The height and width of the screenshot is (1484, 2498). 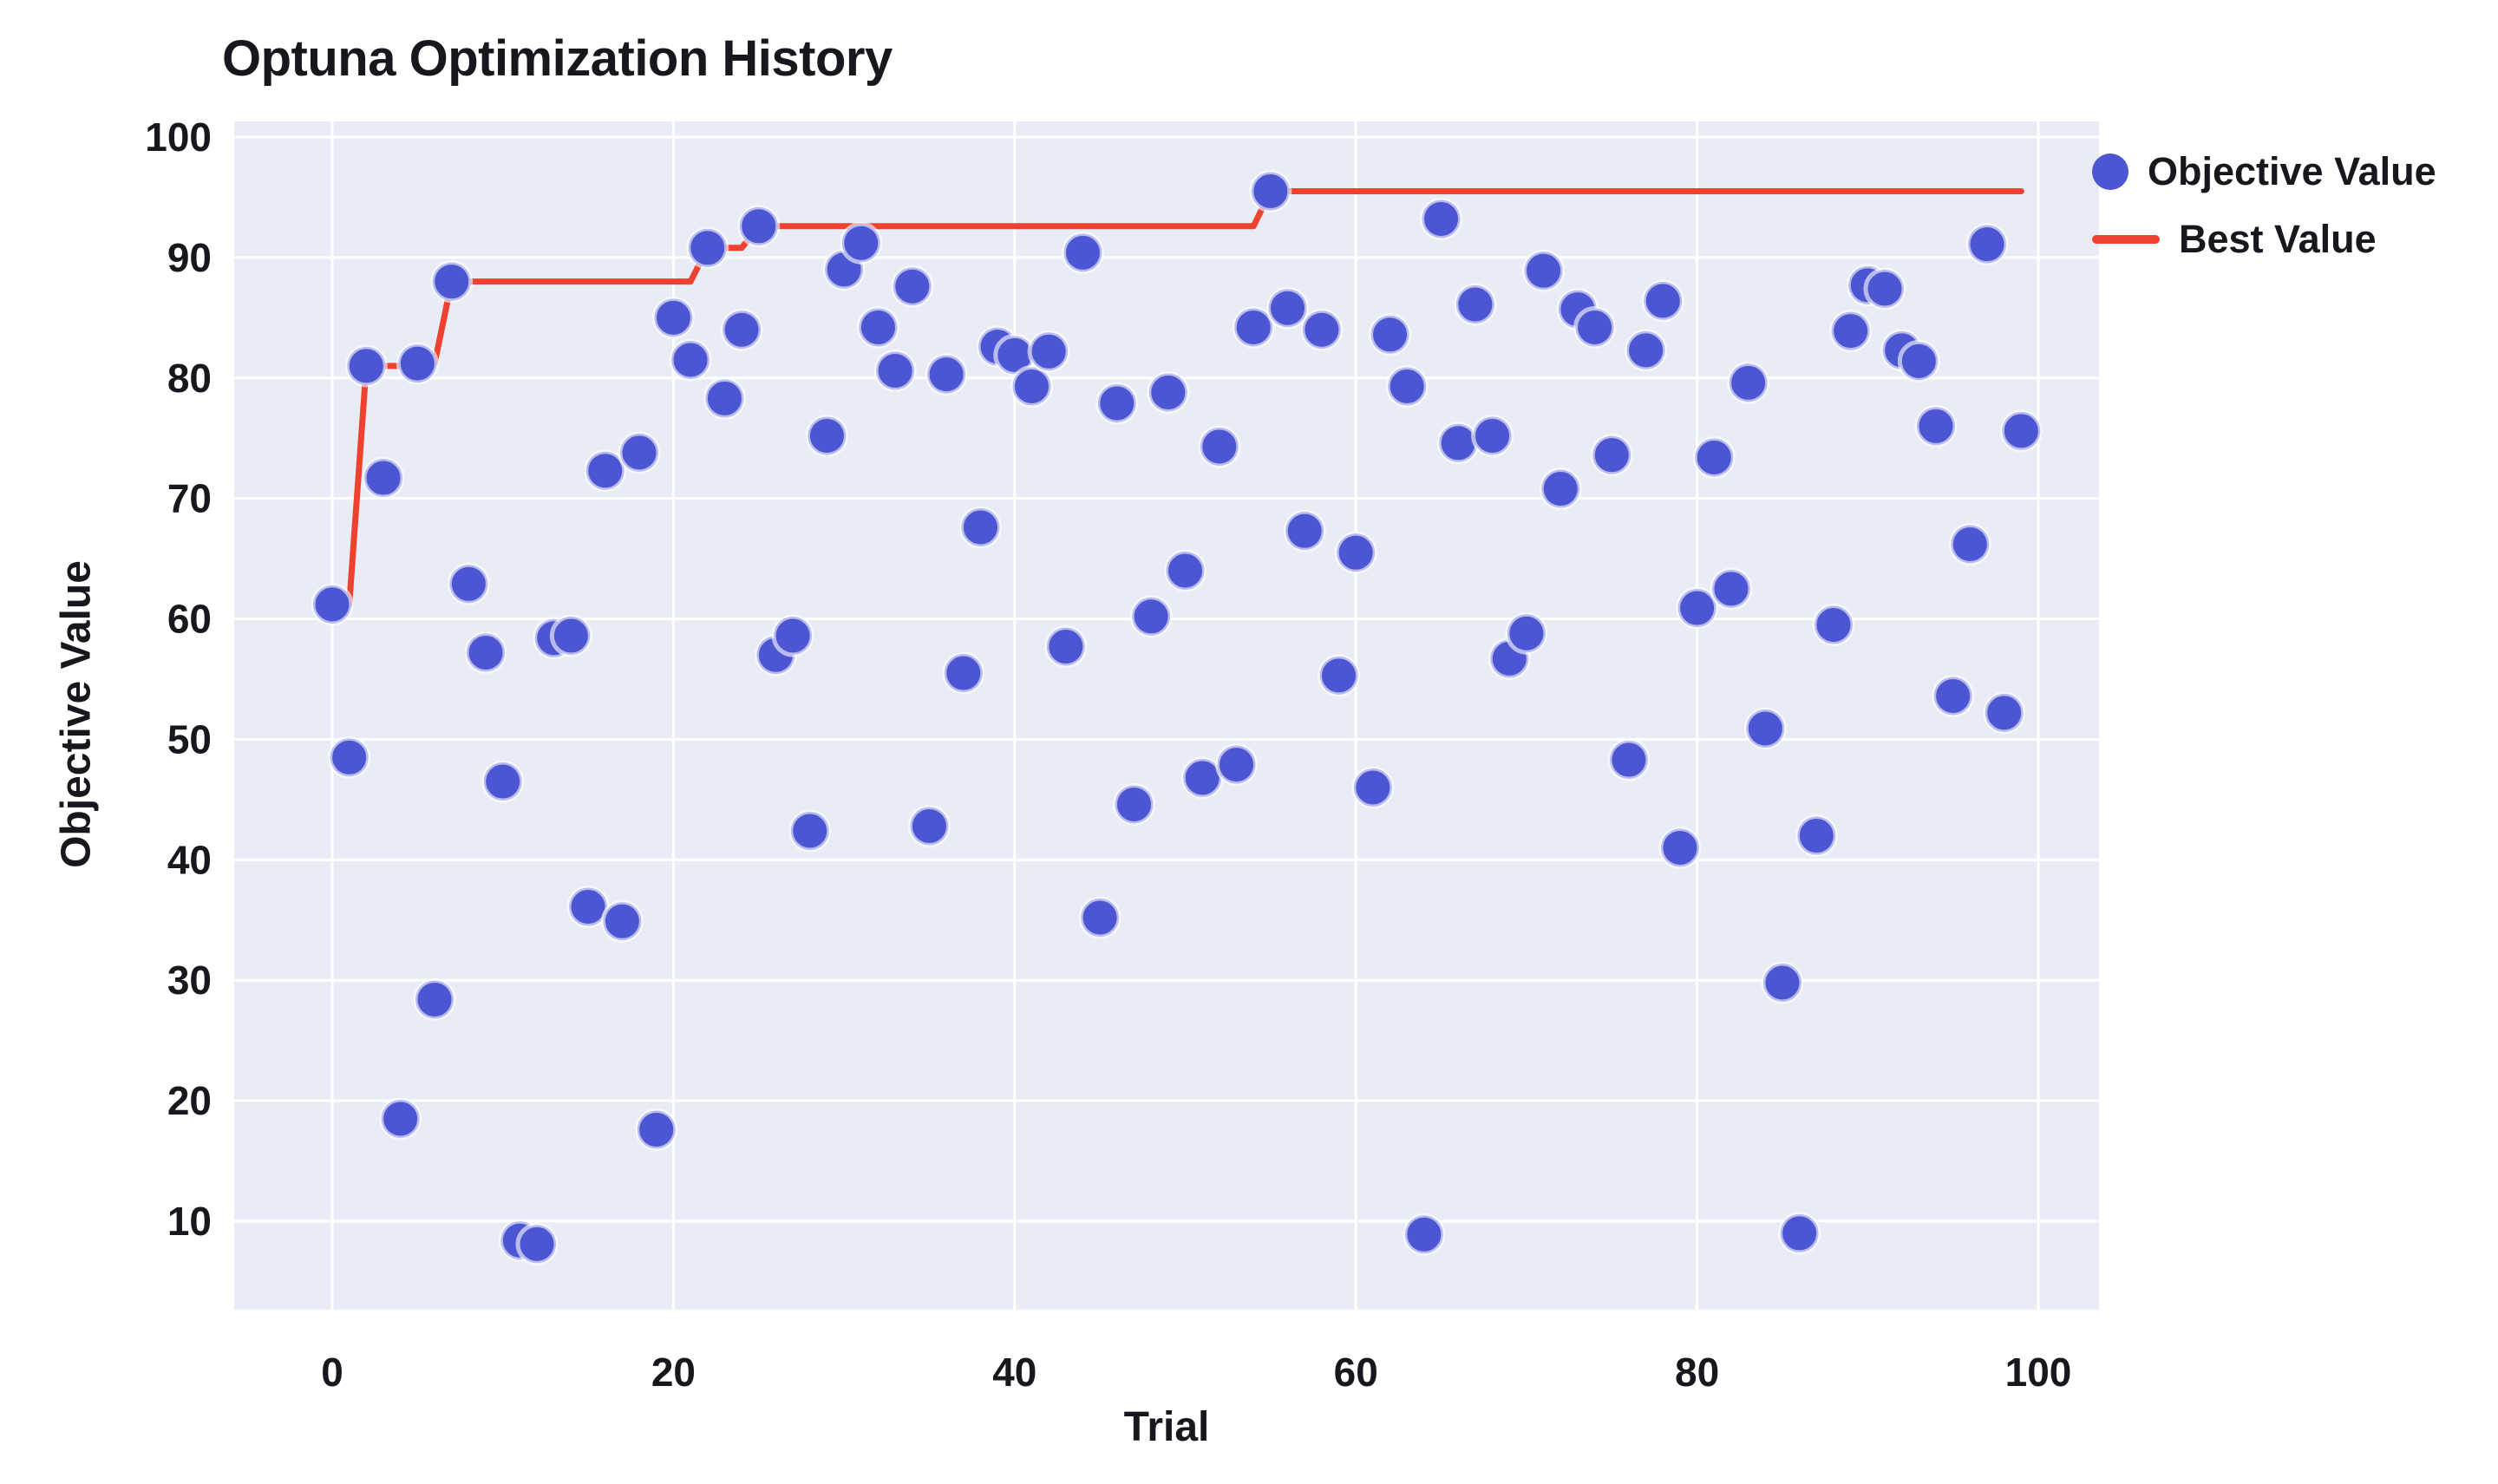 I want to click on x-tick-label: 80, so click(x=1697, y=1372).